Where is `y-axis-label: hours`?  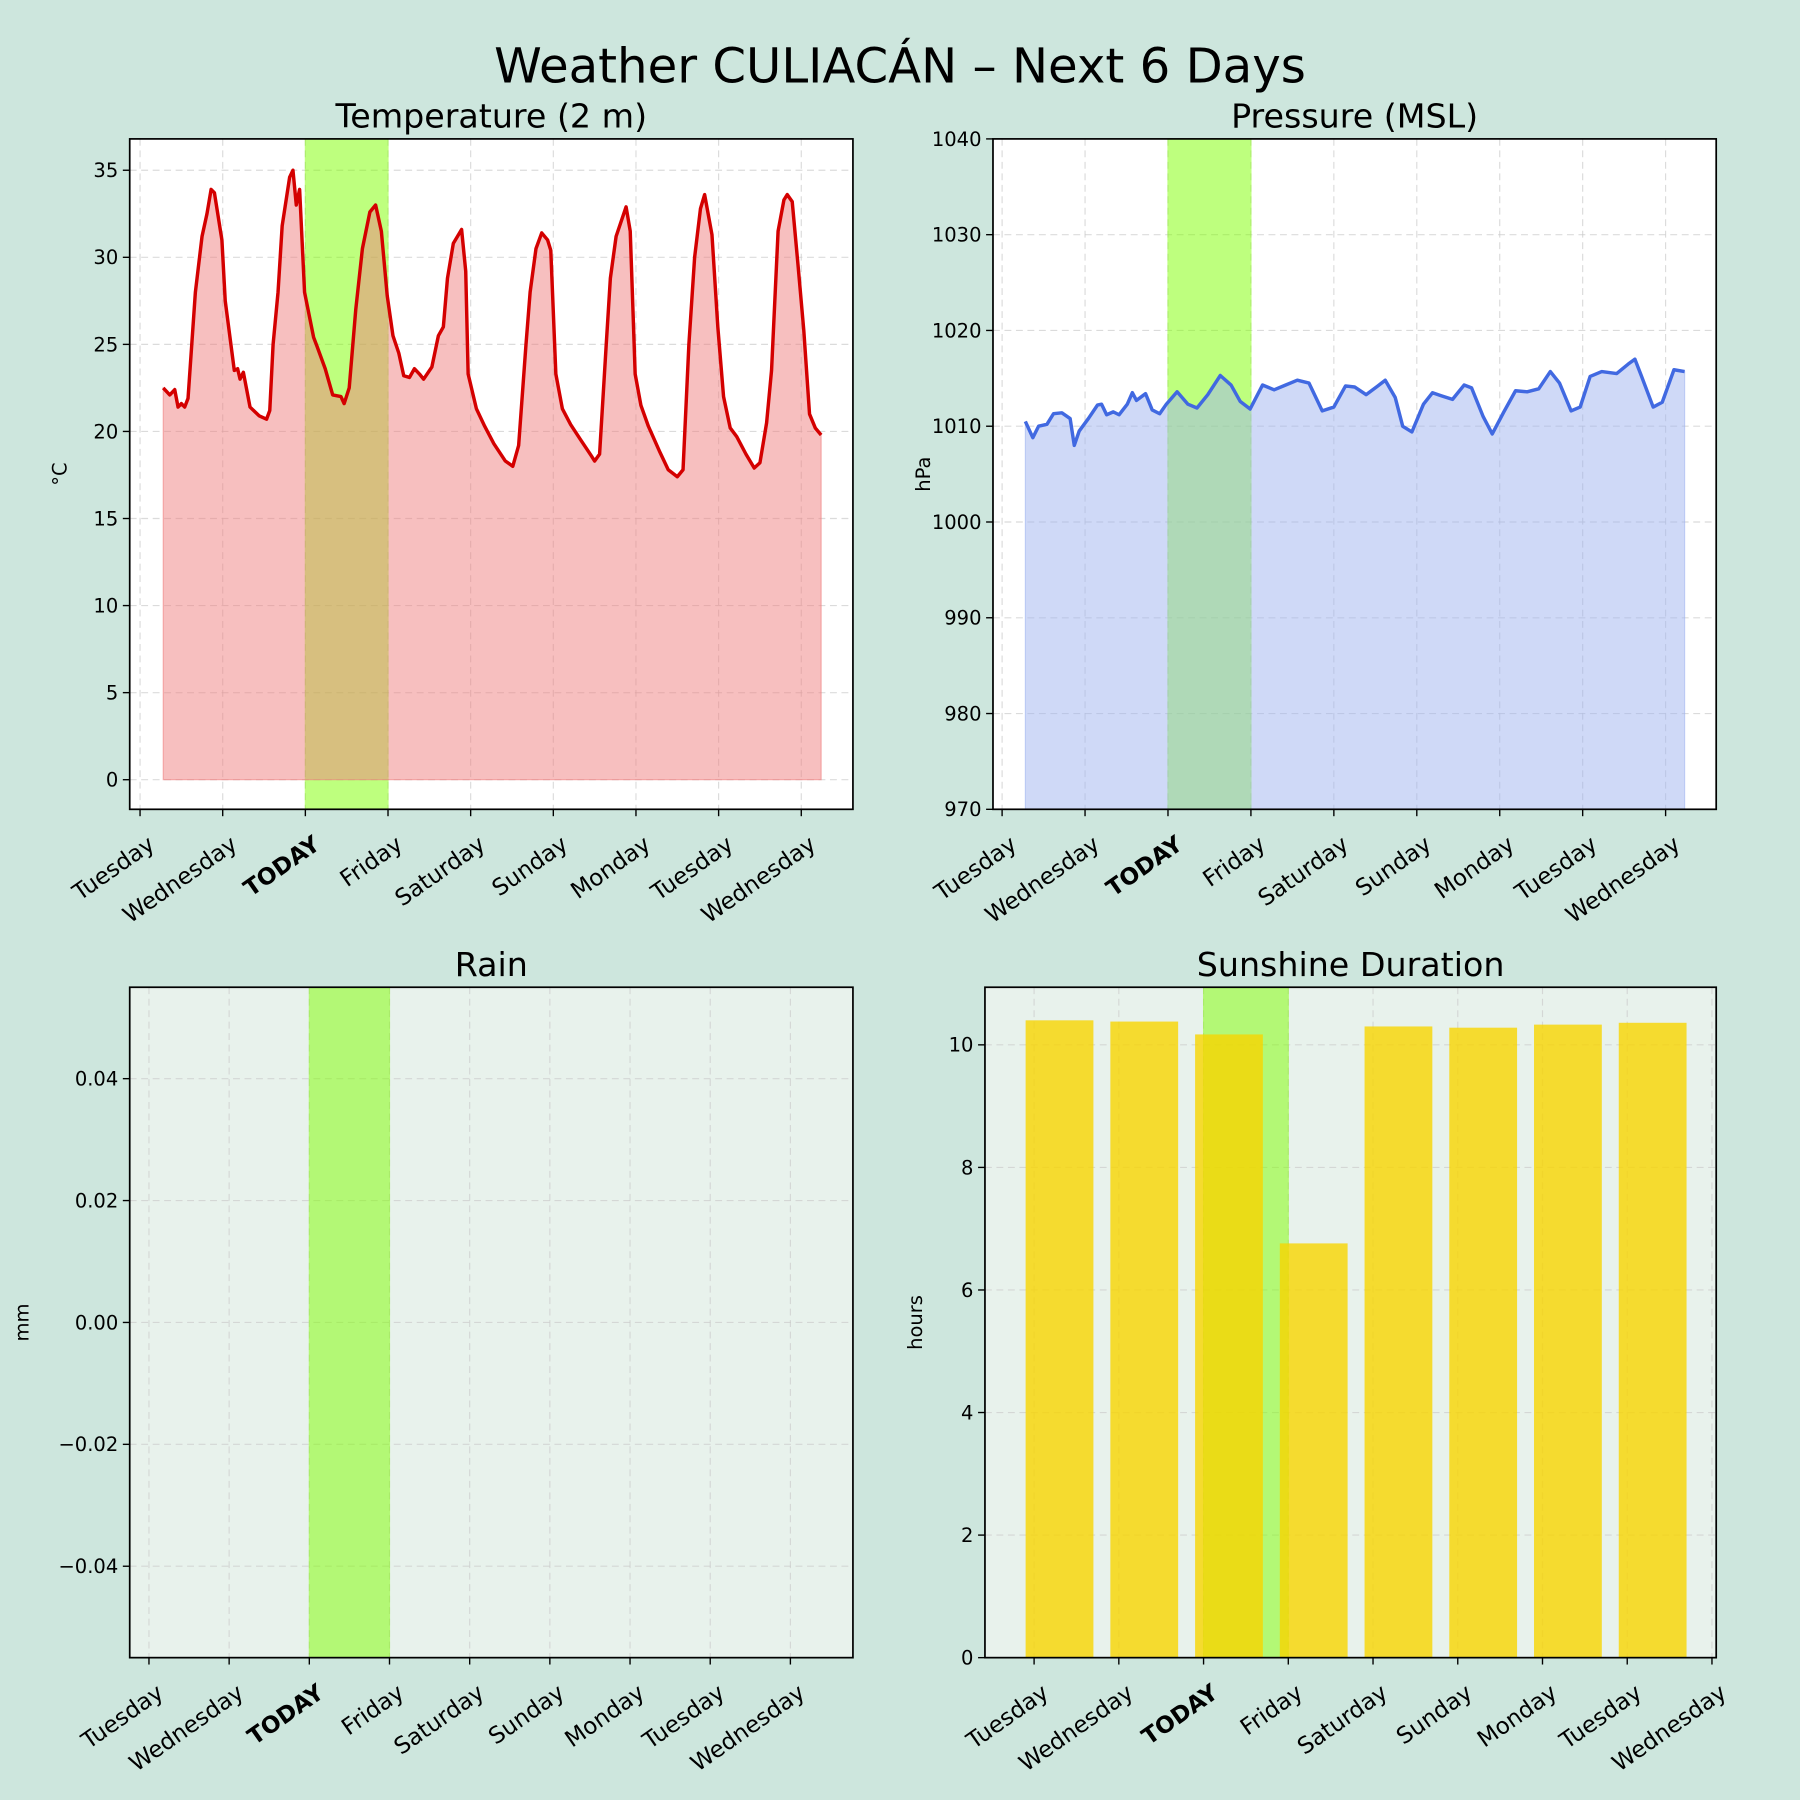
y-axis-label: hours is located at coordinates (915, 1322).